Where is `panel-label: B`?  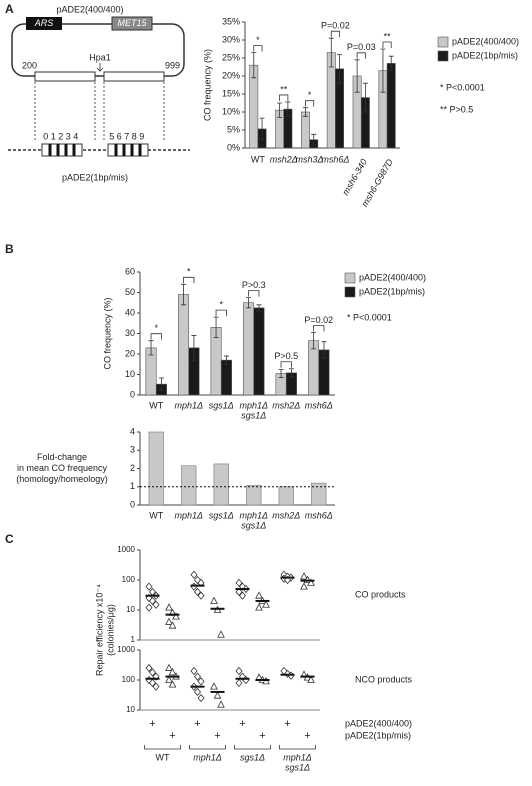 panel-label: B is located at coordinates (9, 249).